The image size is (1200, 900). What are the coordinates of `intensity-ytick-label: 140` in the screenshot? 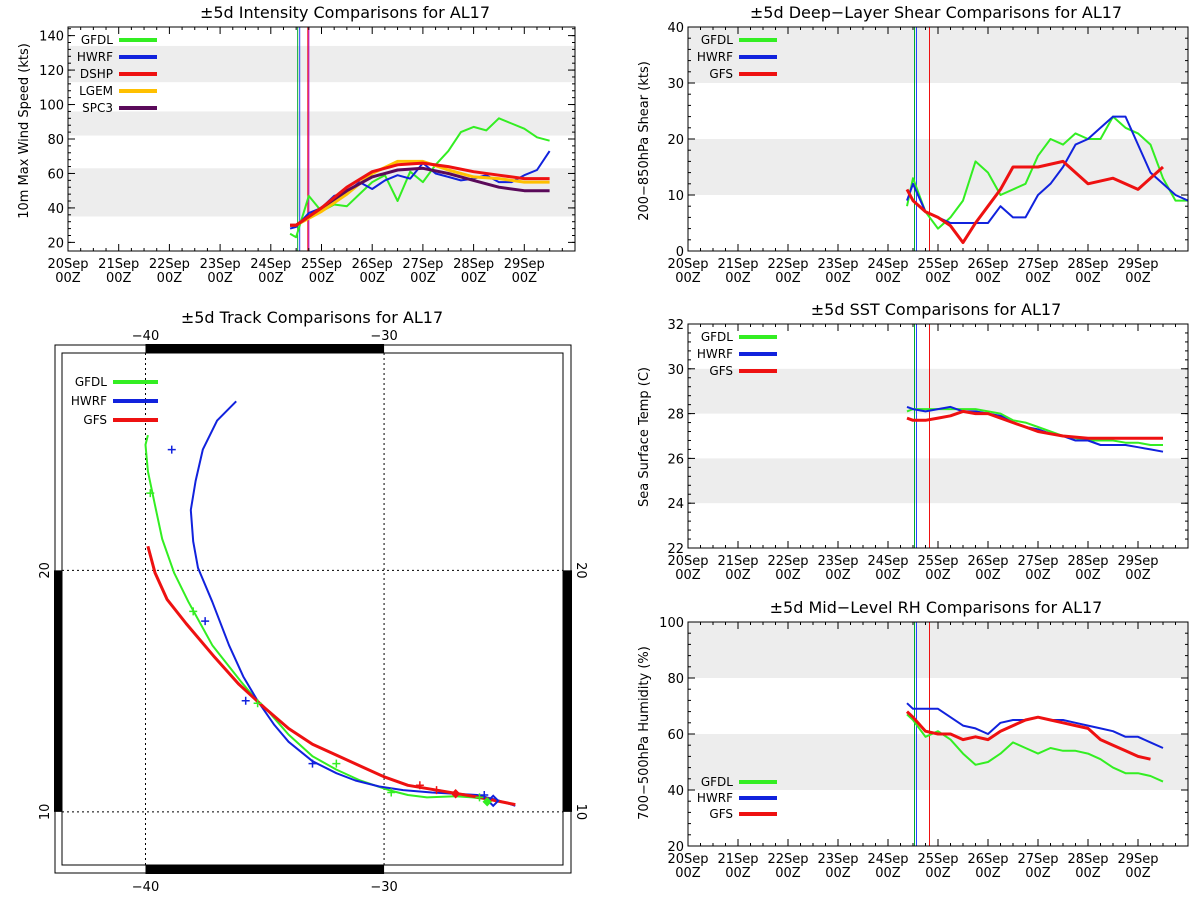 It's located at (51, 37).